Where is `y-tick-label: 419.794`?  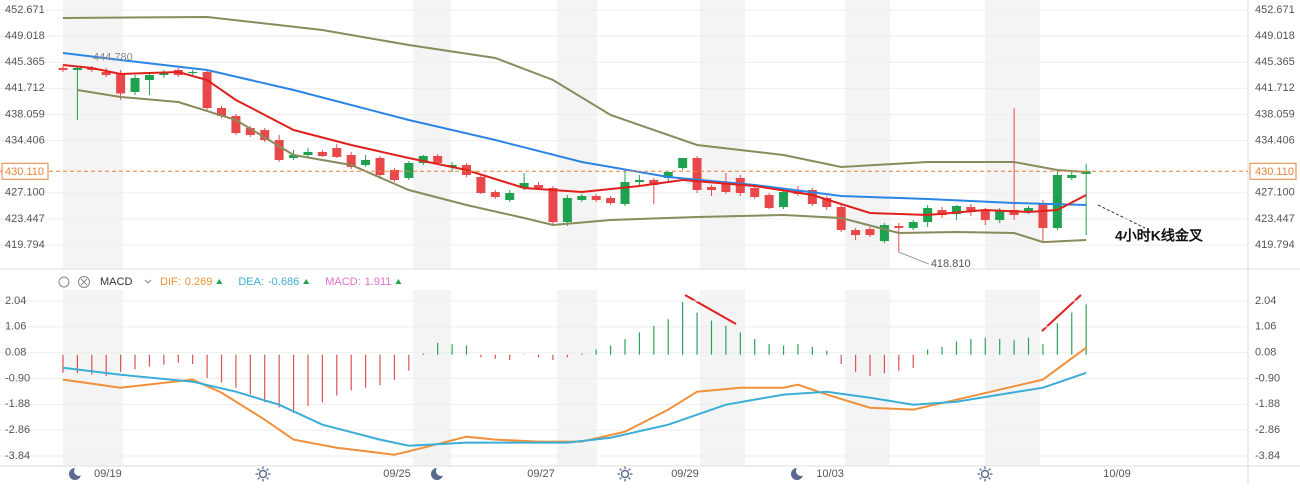 y-tick-label: 419.794 is located at coordinates (25, 245).